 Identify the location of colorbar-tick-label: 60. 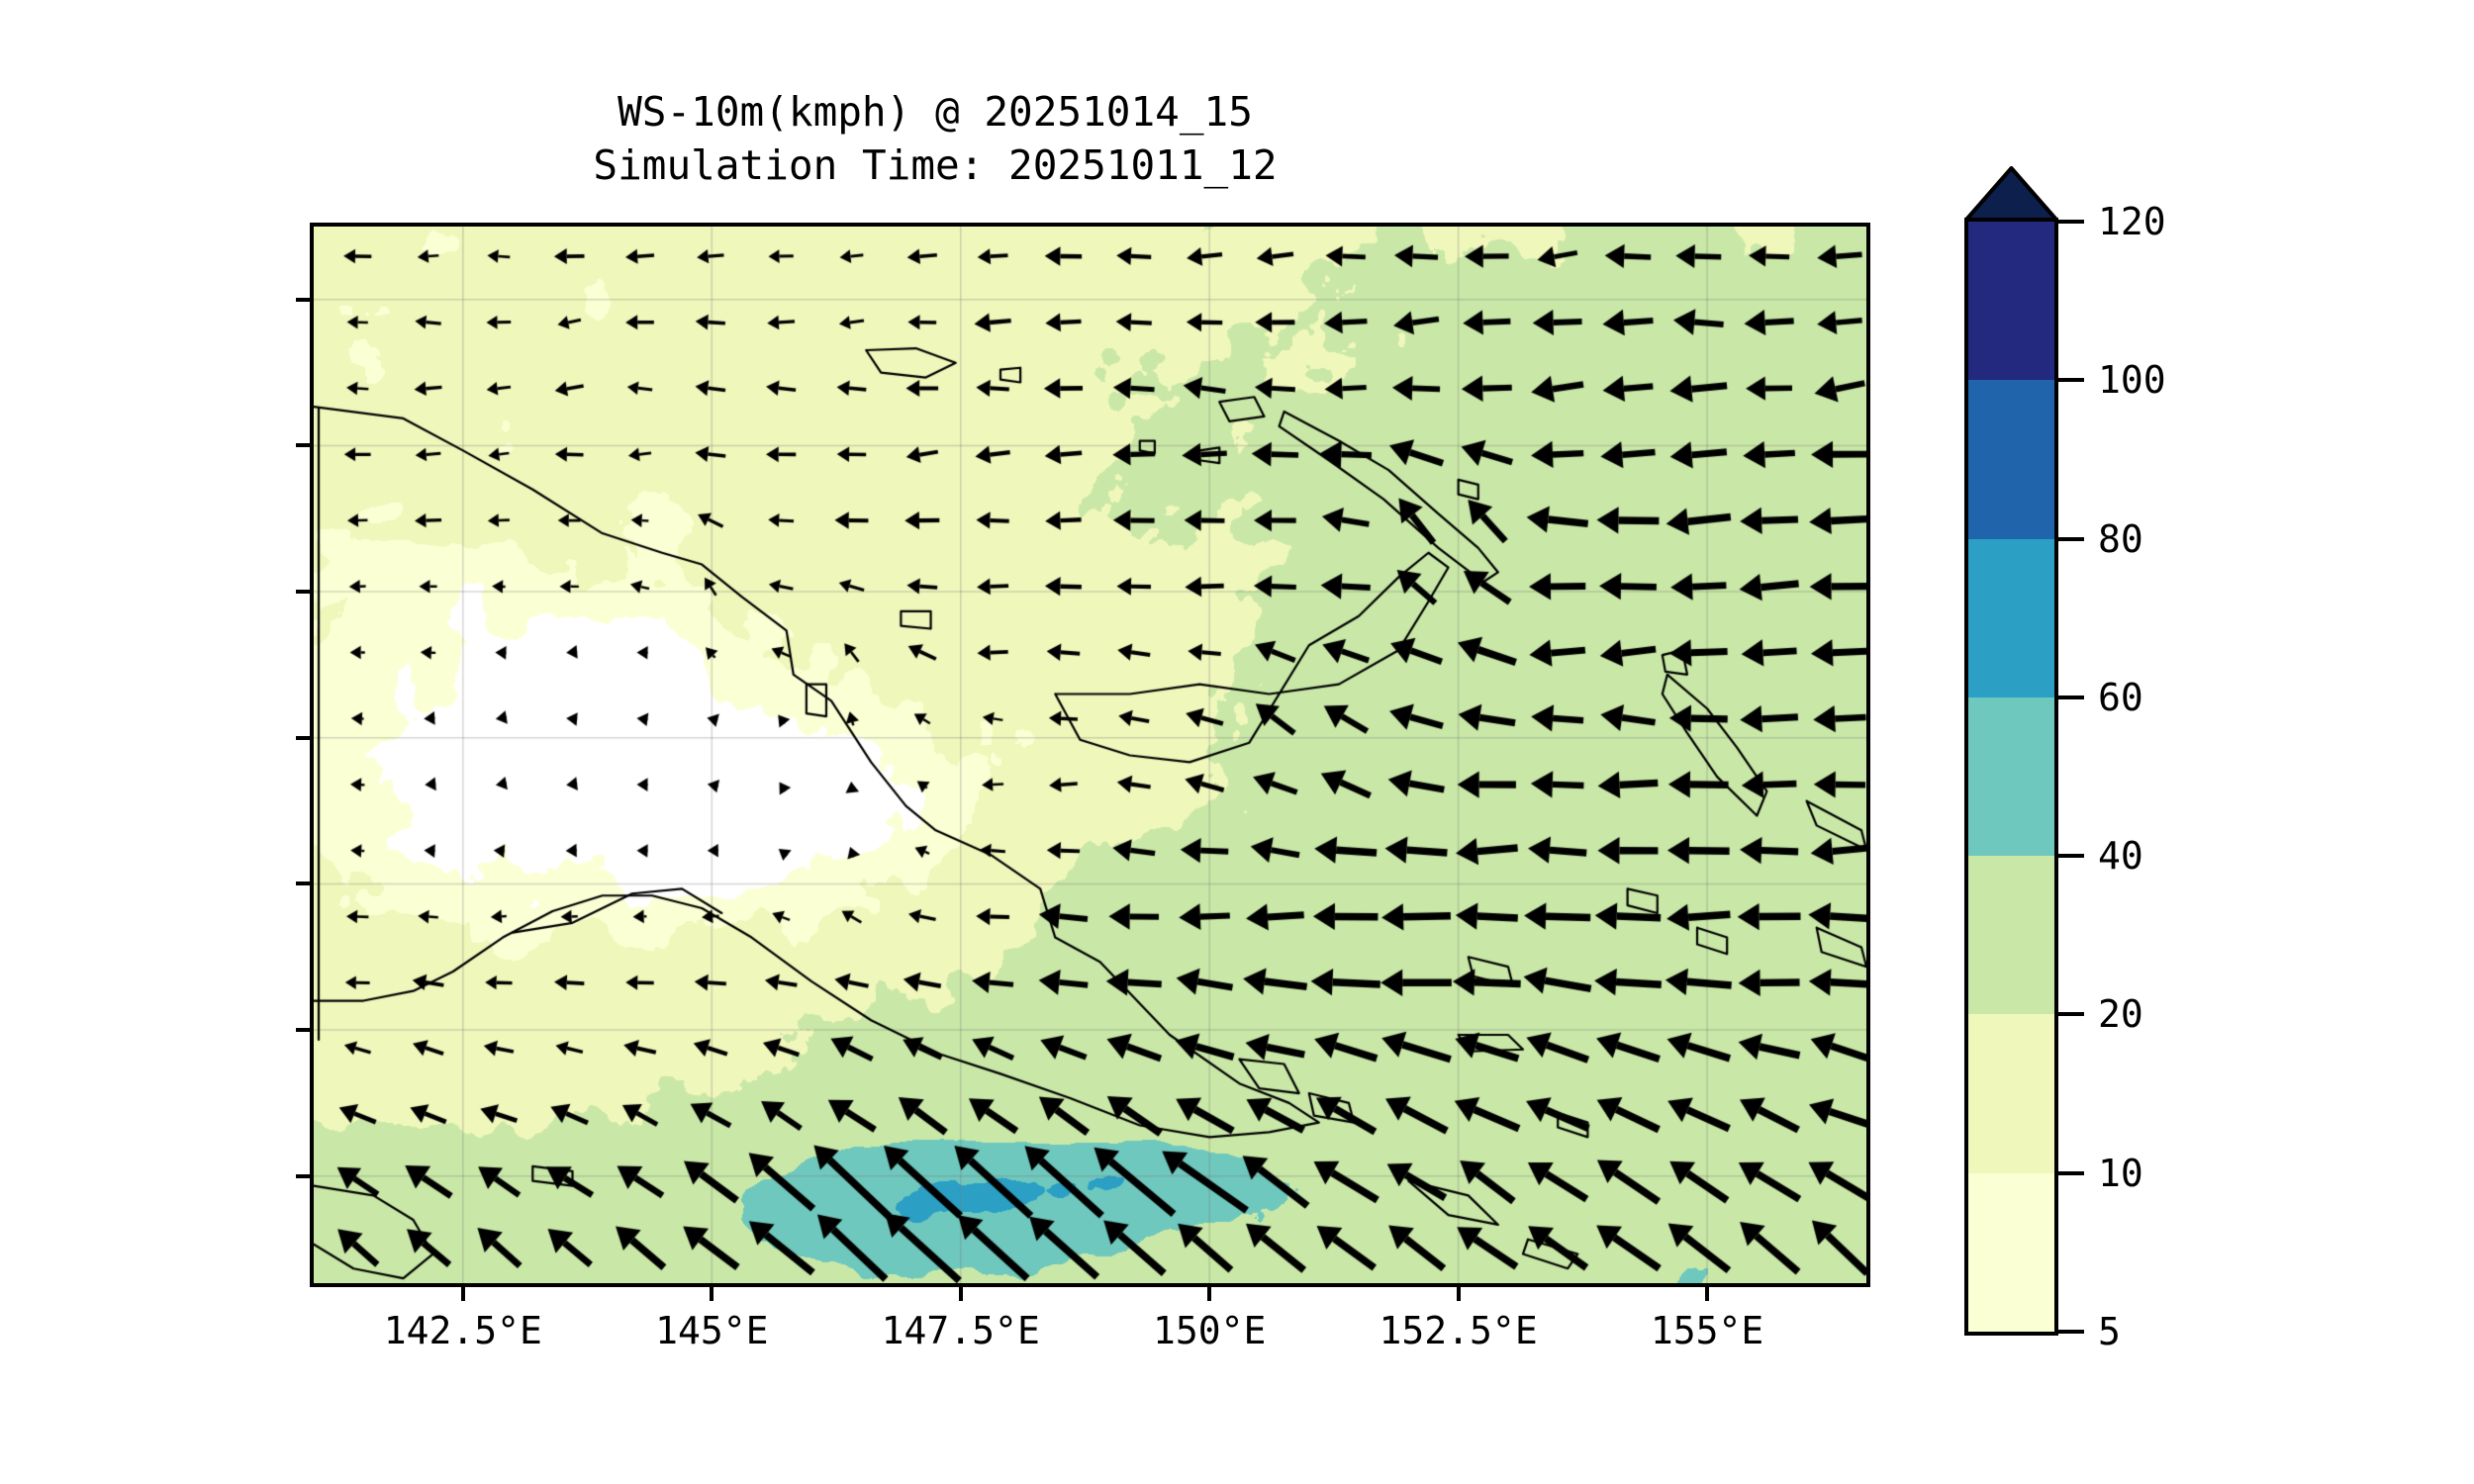
(2121, 697).